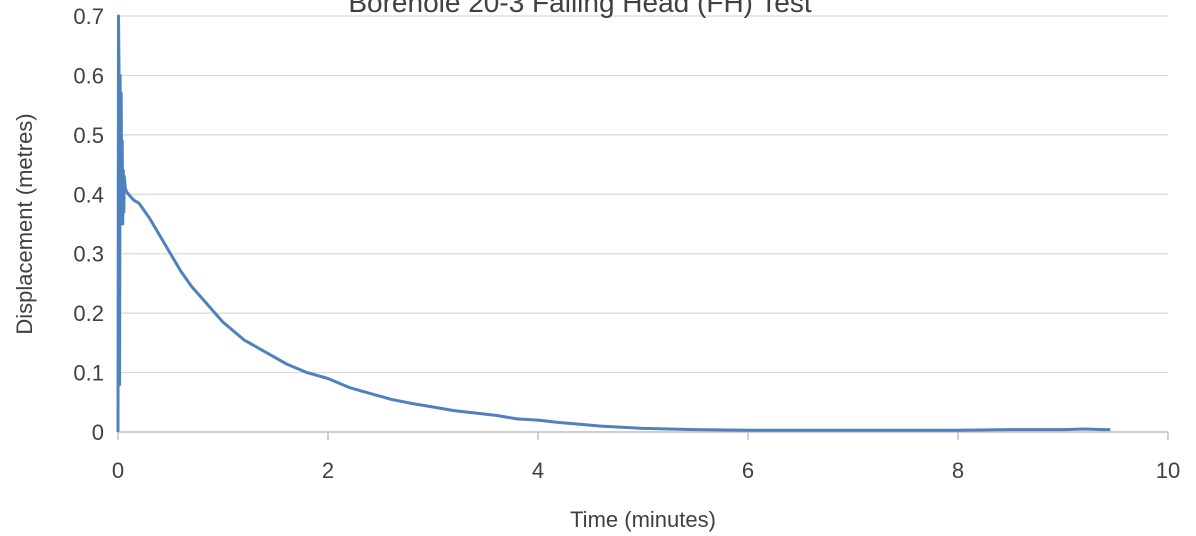 This screenshot has width=1196, height=536. I want to click on y-tick-label: 0.4, so click(88, 194).